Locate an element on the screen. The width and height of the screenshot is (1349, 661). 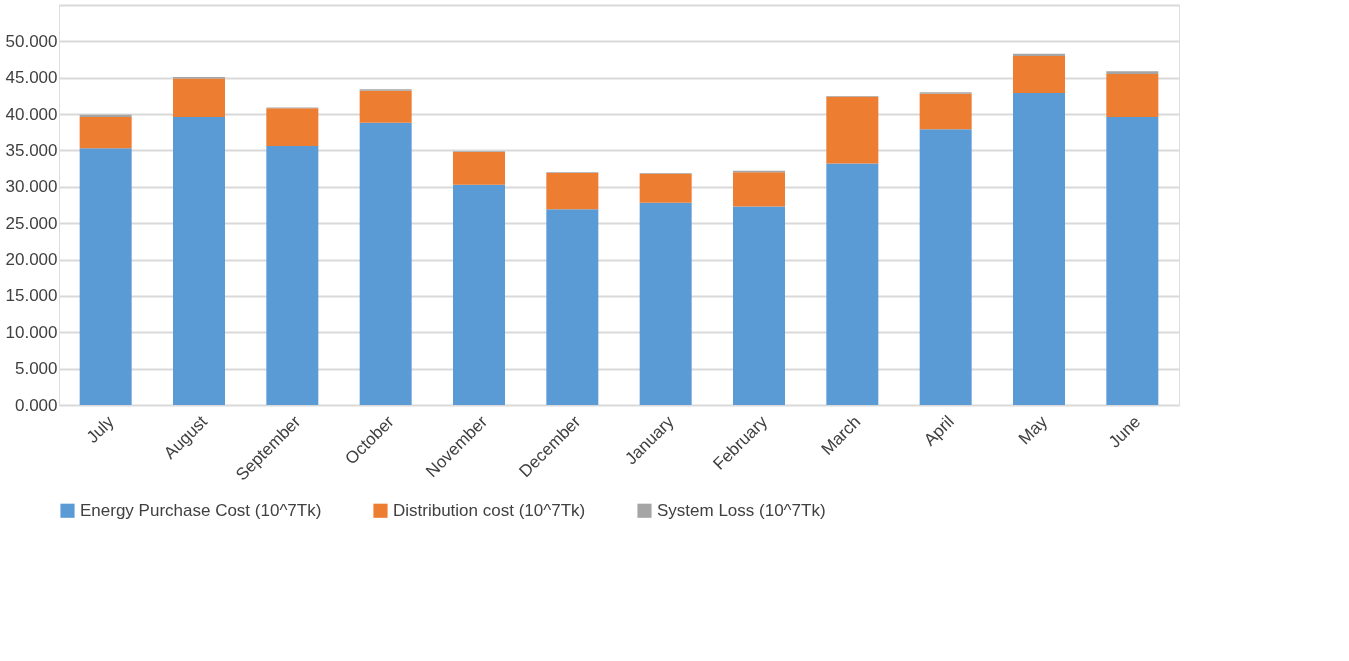
y-tick-label: 25.000 is located at coordinates (31, 223).